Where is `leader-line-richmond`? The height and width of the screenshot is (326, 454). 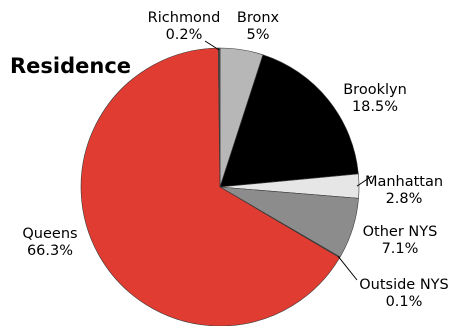 leader-line-richmond is located at coordinates (212, 45).